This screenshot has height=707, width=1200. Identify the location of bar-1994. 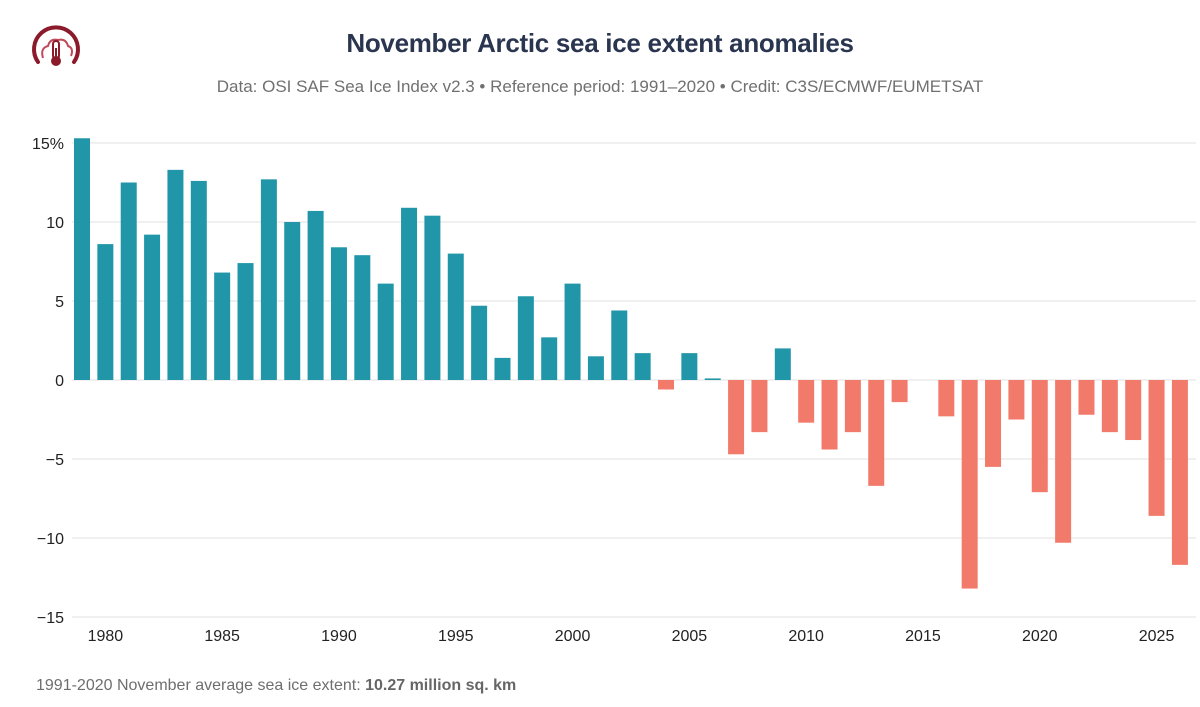
(432, 297).